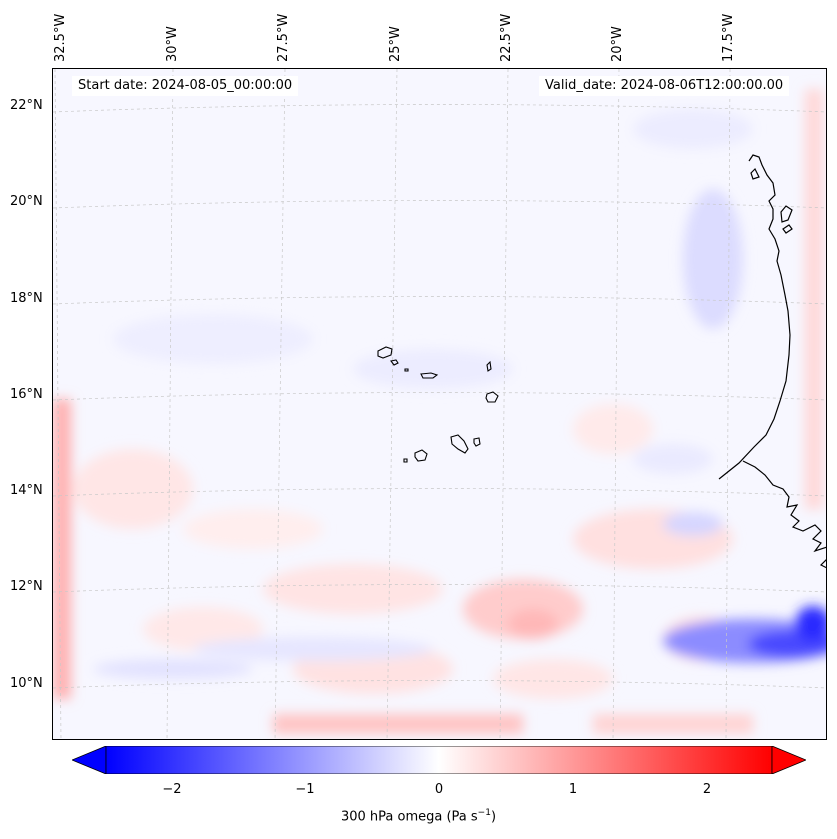 Image resolution: width=837 pixels, height=839 pixels. I want to click on lon-label-20w: 20°W, so click(617, 44).